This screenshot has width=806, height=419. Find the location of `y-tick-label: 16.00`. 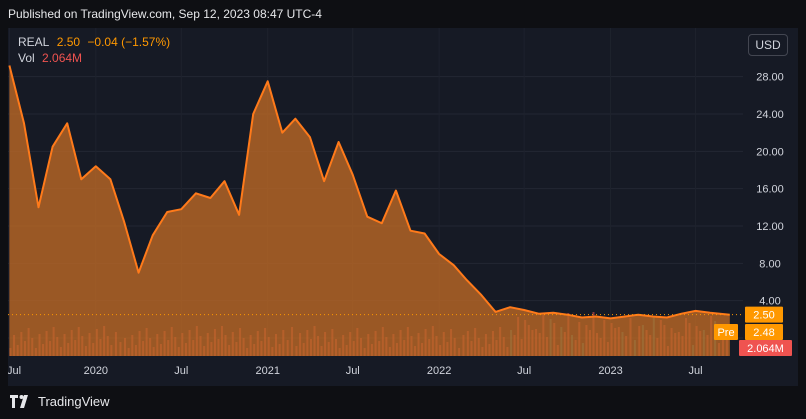

y-tick-label: 16.00 is located at coordinates (770, 190).